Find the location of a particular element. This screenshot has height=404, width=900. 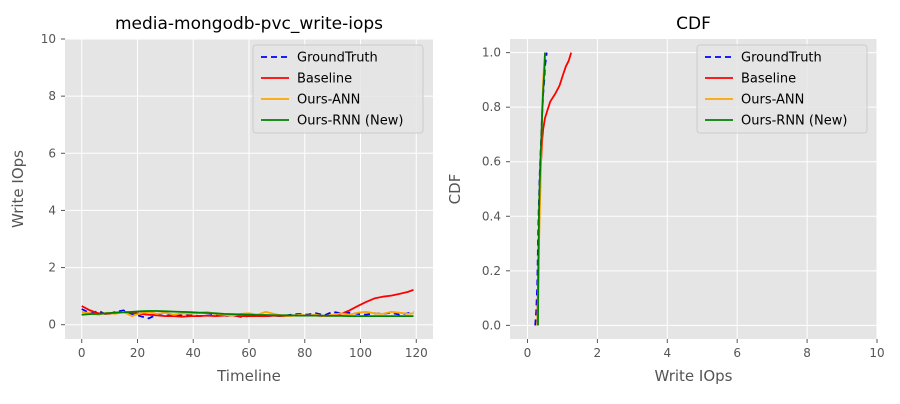

x-tick-label: 2 is located at coordinates (598, 353).